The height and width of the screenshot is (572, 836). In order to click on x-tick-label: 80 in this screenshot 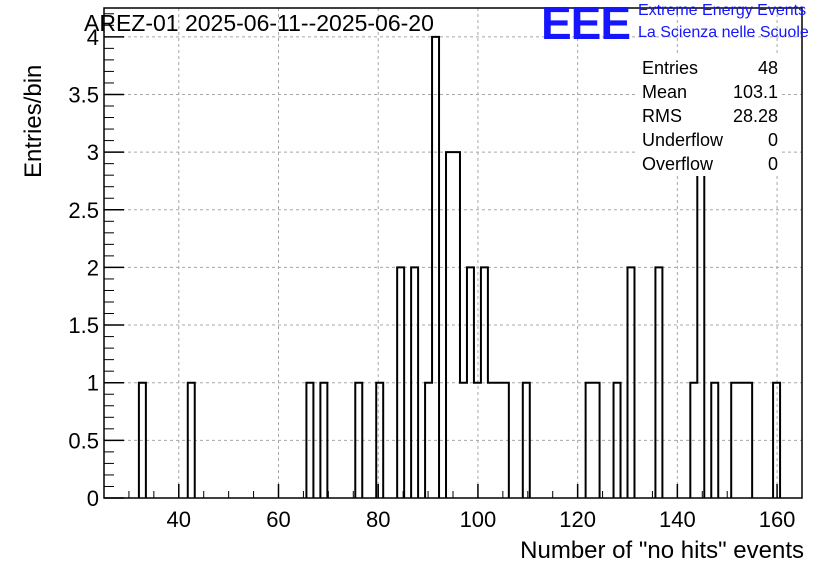, I will do `click(378, 519)`.